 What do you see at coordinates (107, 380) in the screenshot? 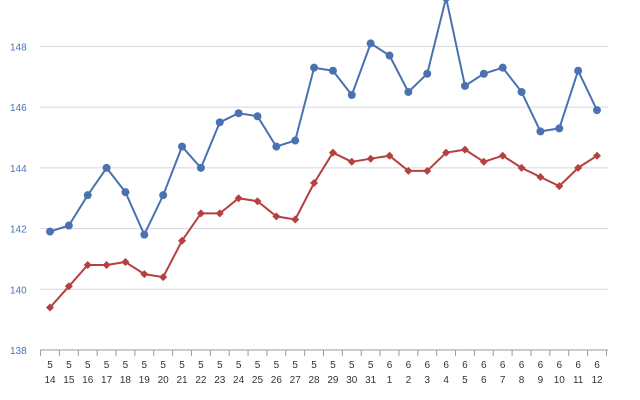
I see `x-tick-label-day: 17` at bounding box center [107, 380].